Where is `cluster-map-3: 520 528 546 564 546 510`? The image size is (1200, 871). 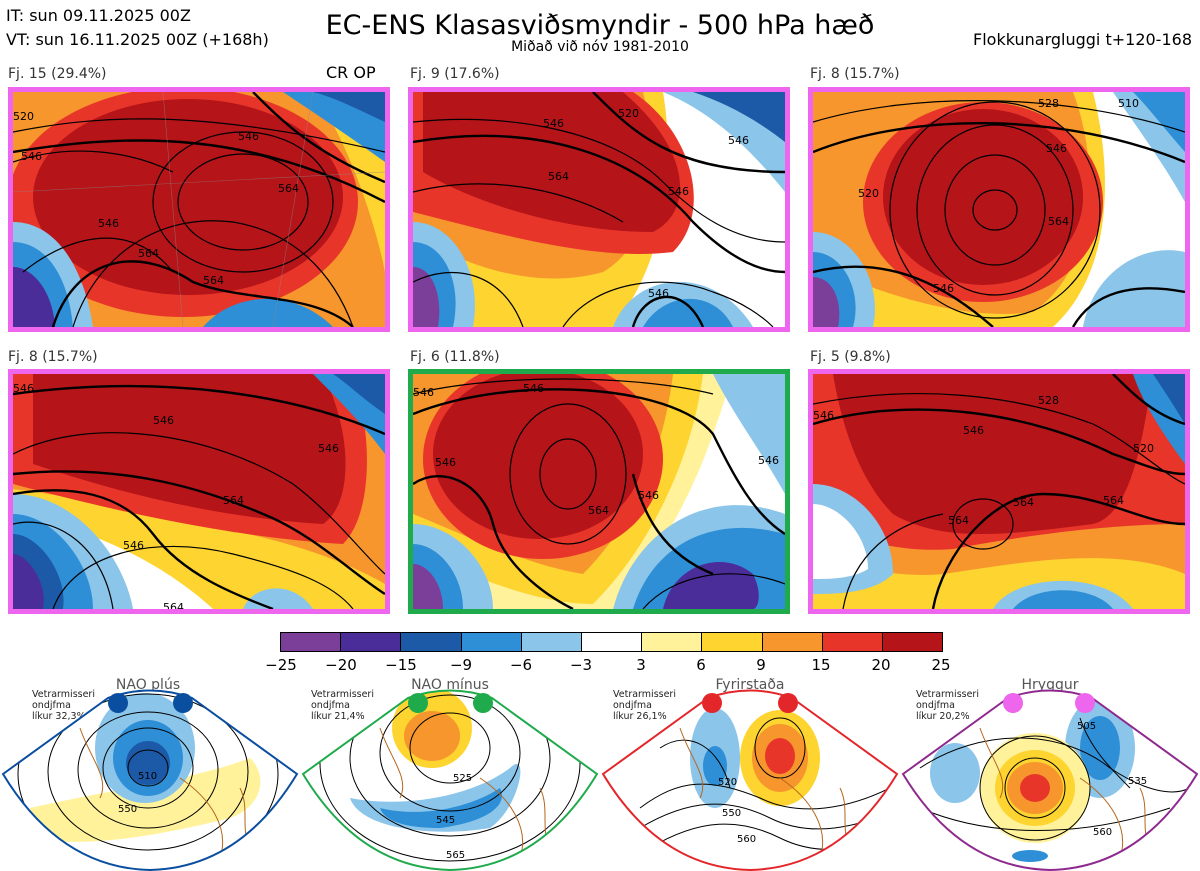
cluster-map-3: 520 528 546 564 546 510 is located at coordinates (999, 209).